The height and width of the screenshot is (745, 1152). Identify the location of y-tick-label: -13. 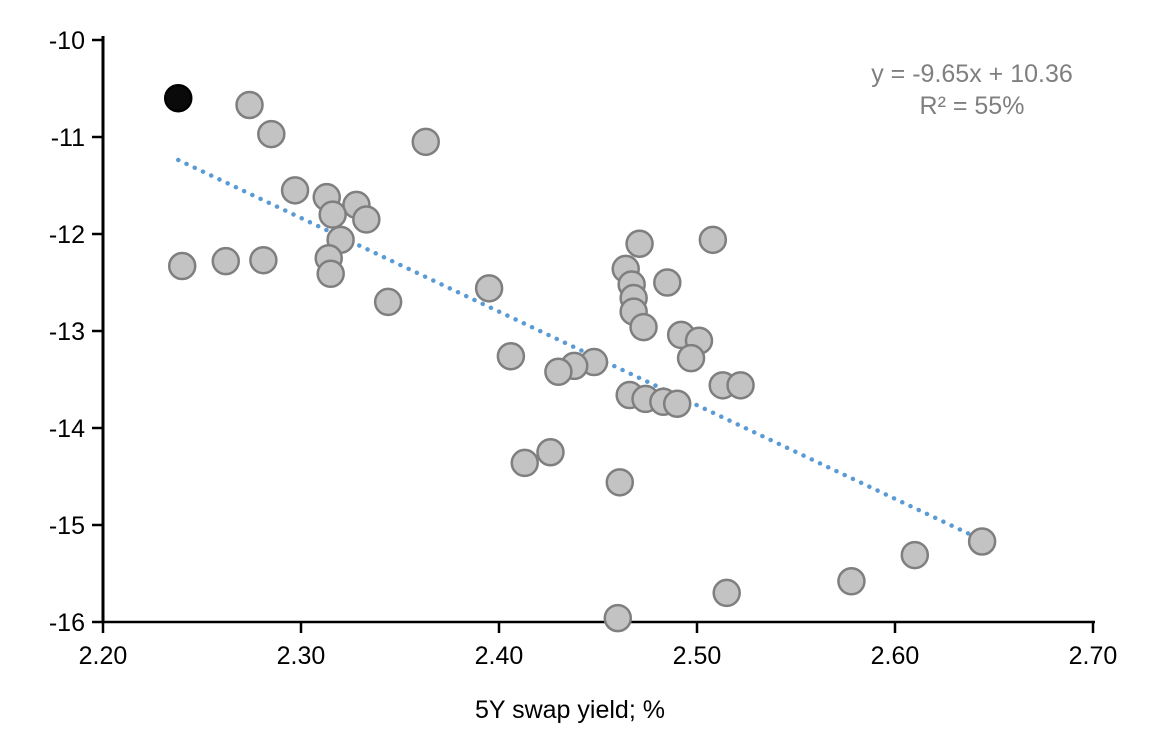
(67, 332).